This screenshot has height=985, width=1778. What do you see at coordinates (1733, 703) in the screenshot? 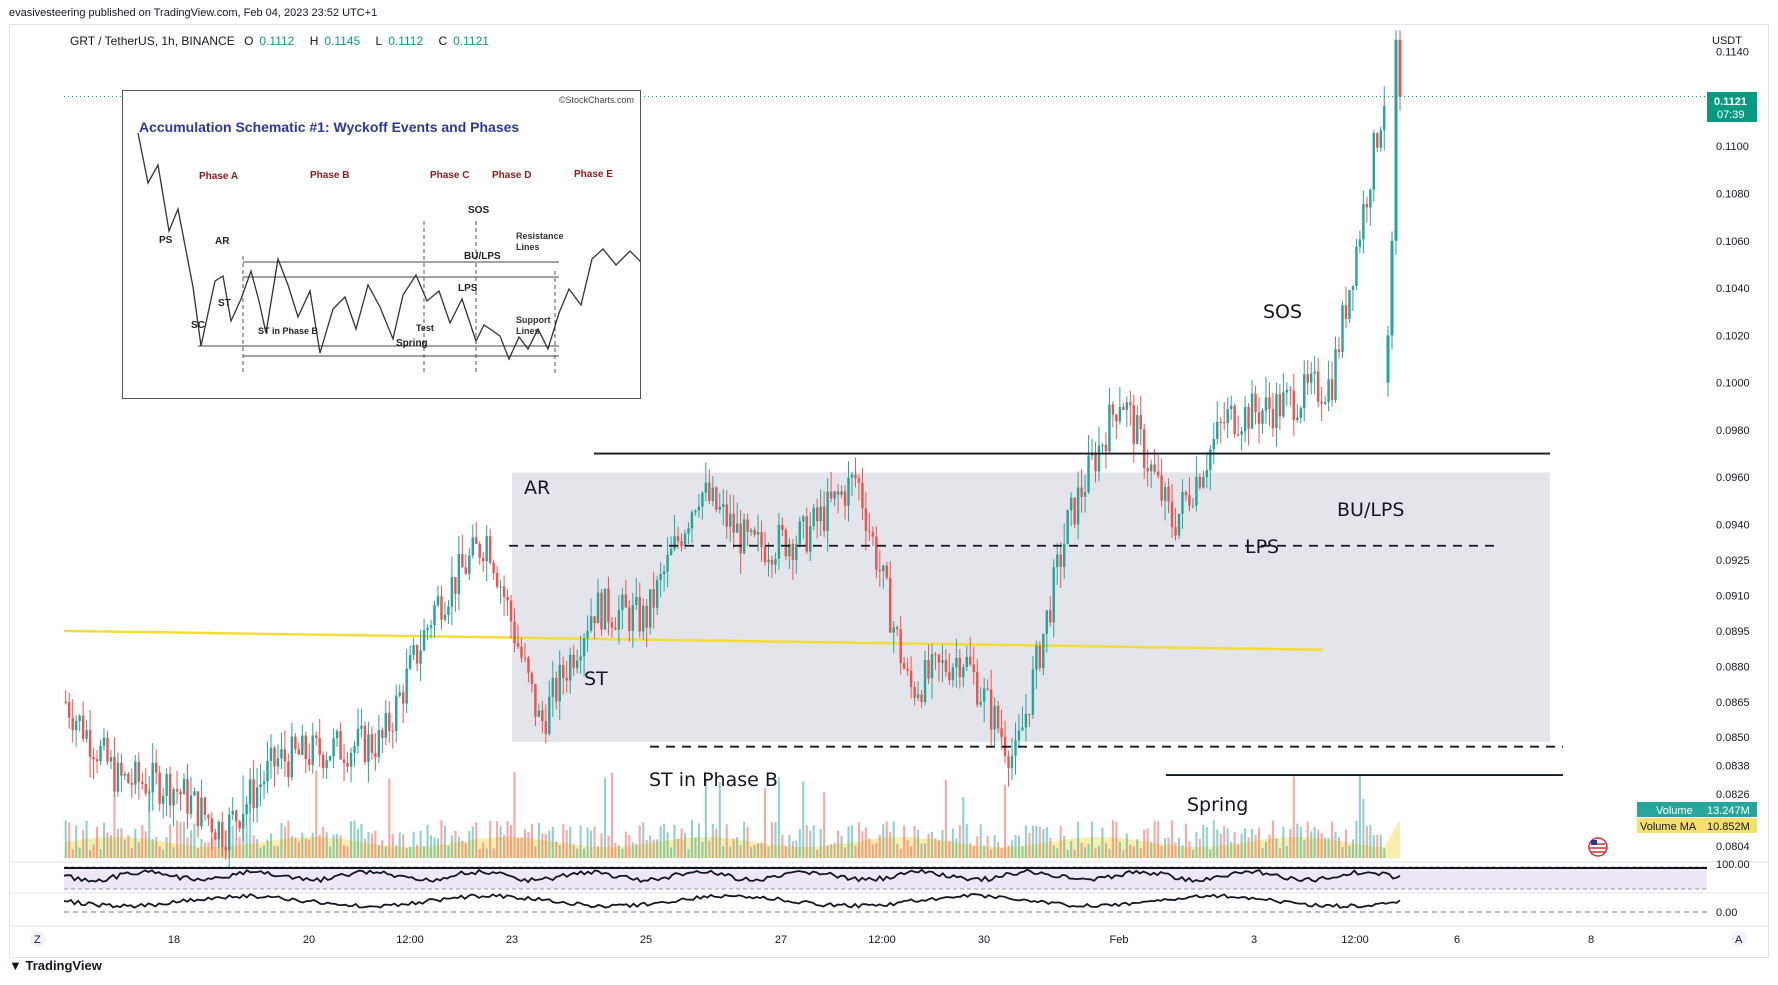
I see `price-tick: 0.0865` at bounding box center [1733, 703].